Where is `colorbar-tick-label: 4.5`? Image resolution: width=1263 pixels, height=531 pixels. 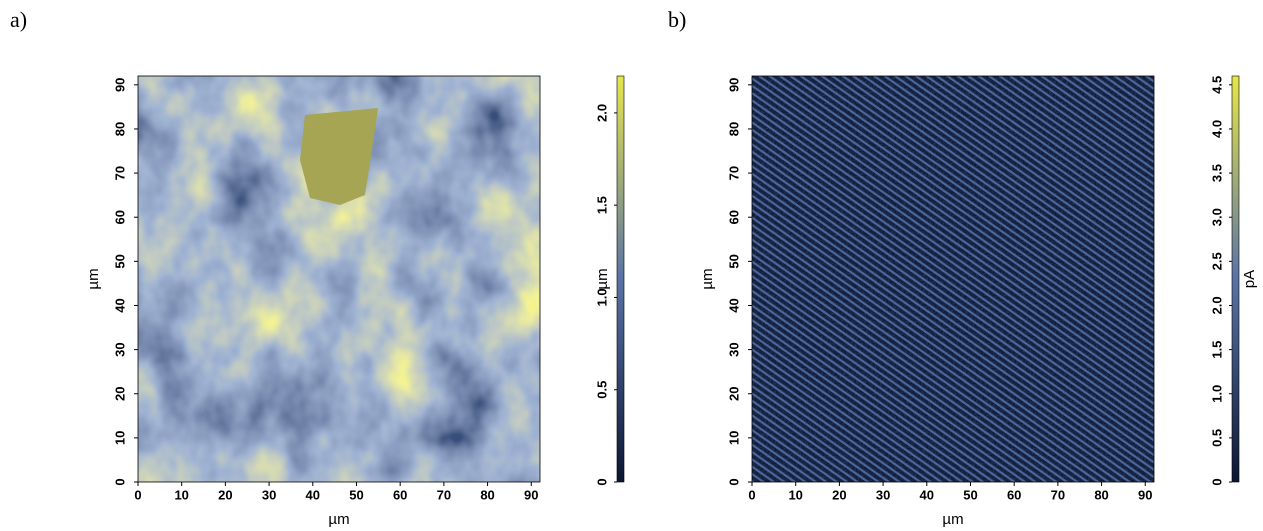 colorbar-tick-label: 4.5 is located at coordinates (1216, 85).